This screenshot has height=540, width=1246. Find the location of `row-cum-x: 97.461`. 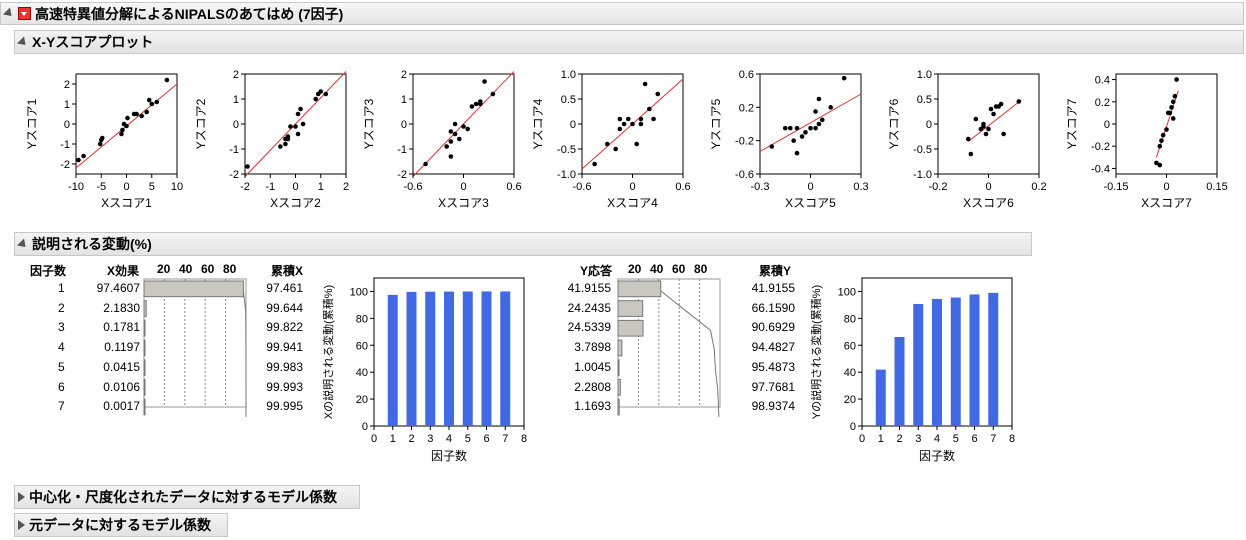

row-cum-x: 97.461 is located at coordinates (284, 288).